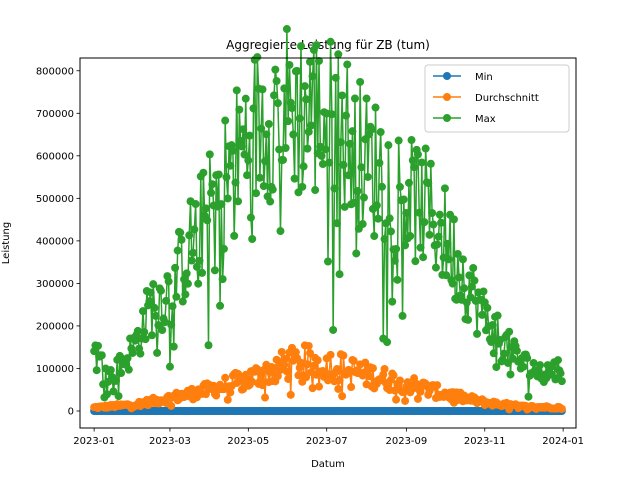 This screenshot has height=480, width=640. What do you see at coordinates (55, 241) in the screenshot?
I see `y-tick-label: 400000` at bounding box center [55, 241].